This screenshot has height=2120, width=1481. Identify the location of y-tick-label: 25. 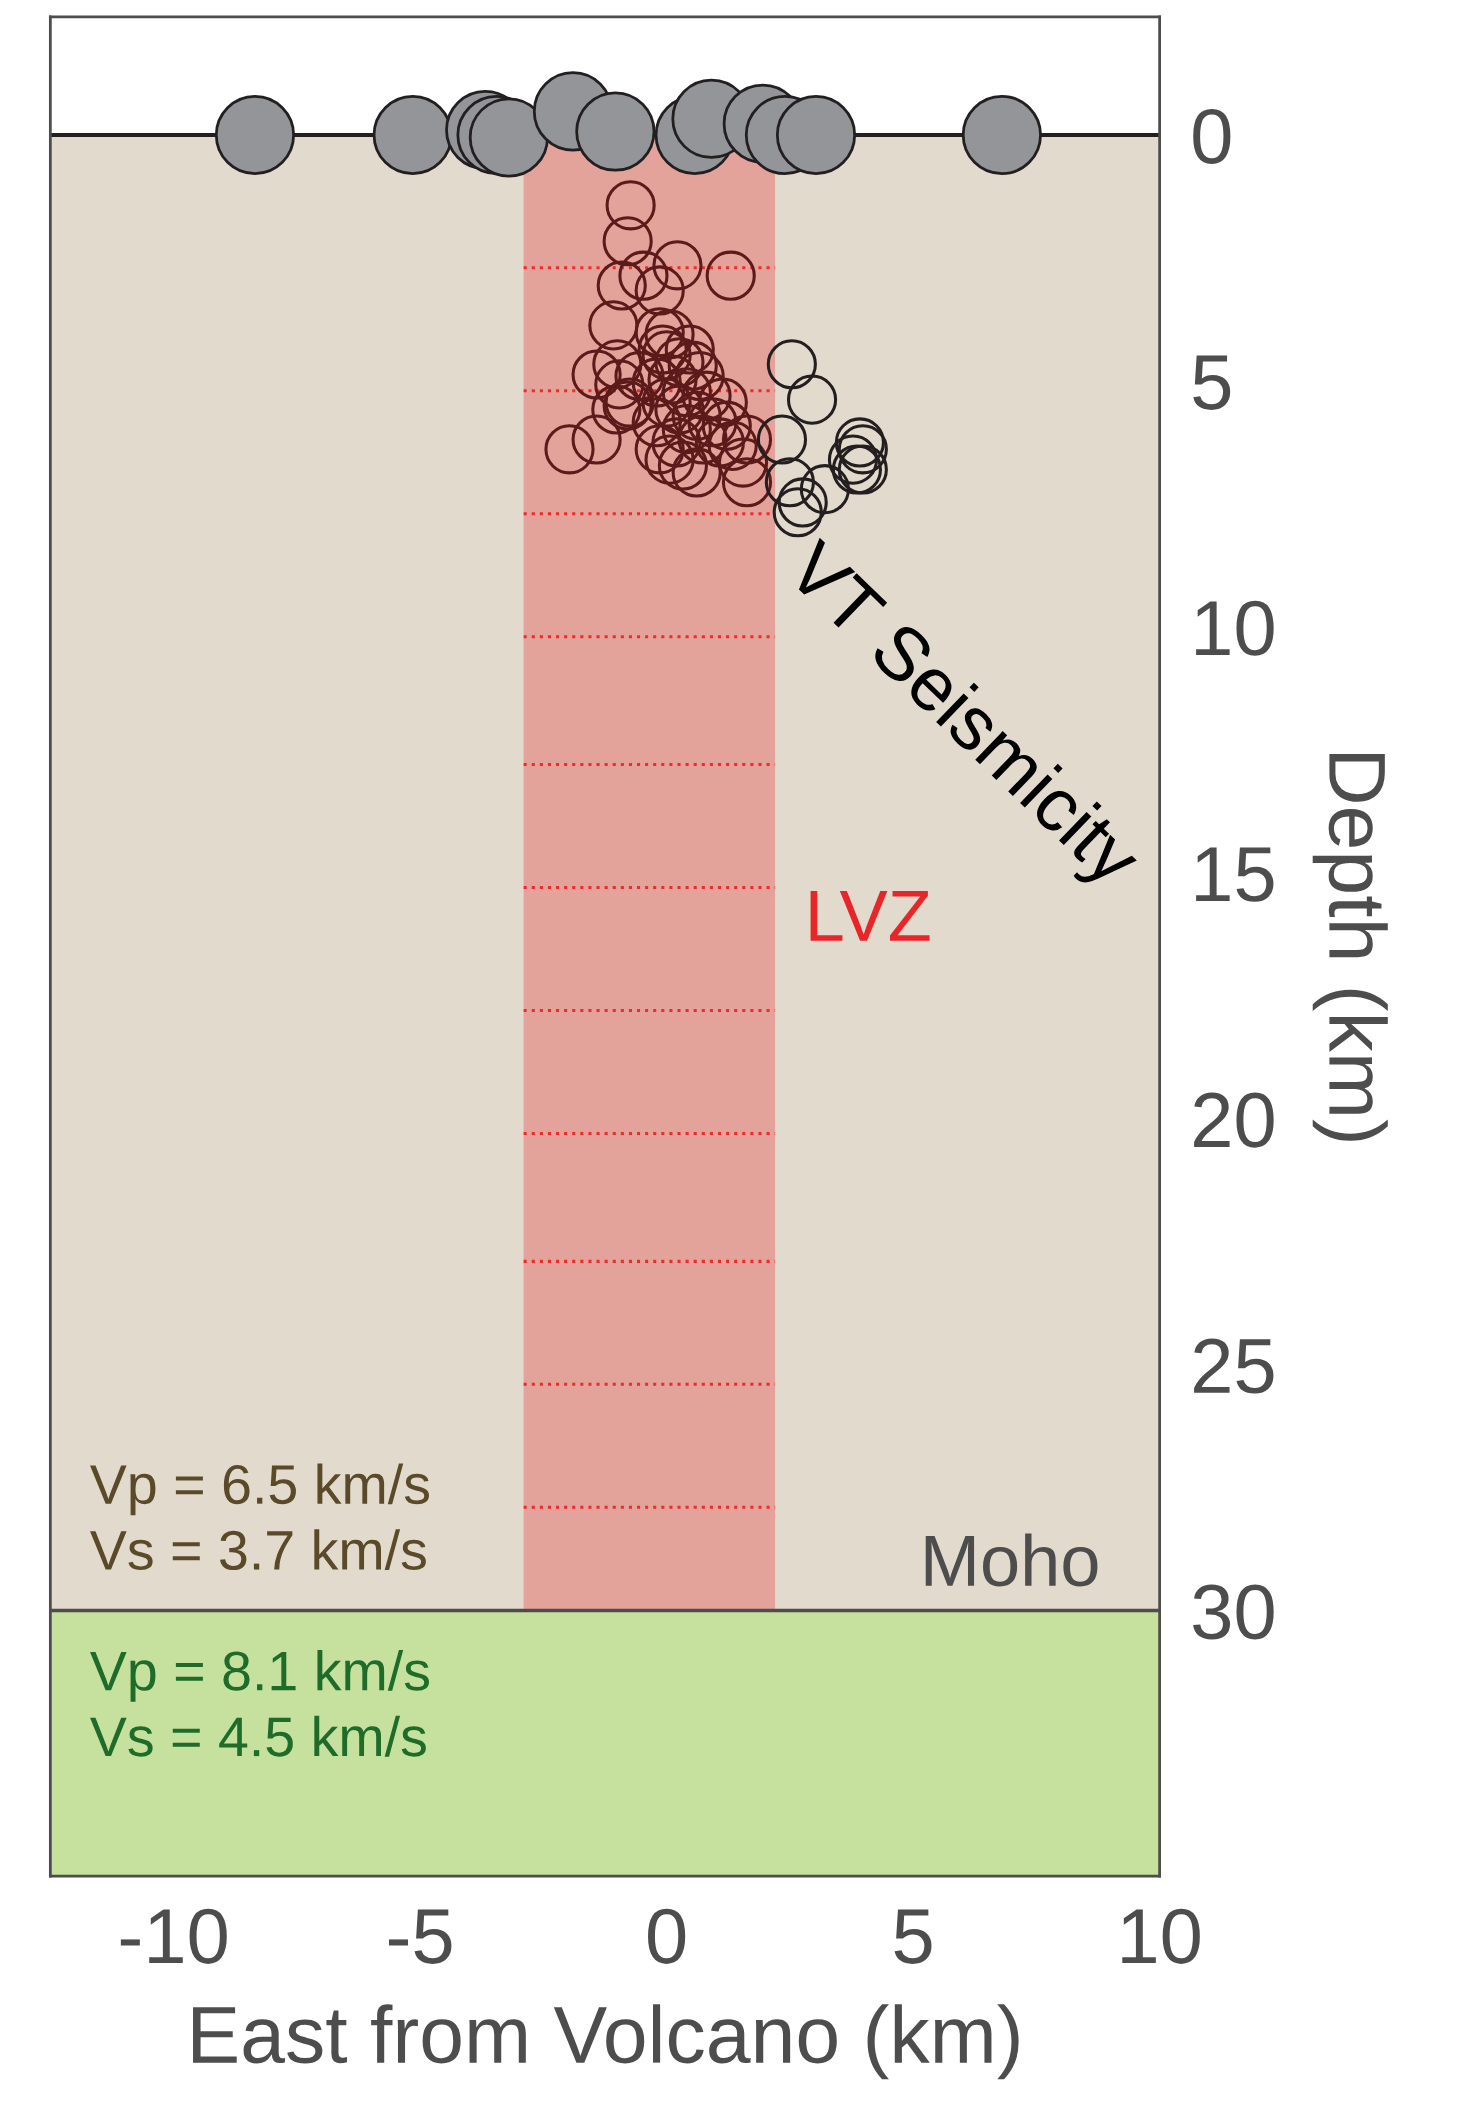
(1234, 1366).